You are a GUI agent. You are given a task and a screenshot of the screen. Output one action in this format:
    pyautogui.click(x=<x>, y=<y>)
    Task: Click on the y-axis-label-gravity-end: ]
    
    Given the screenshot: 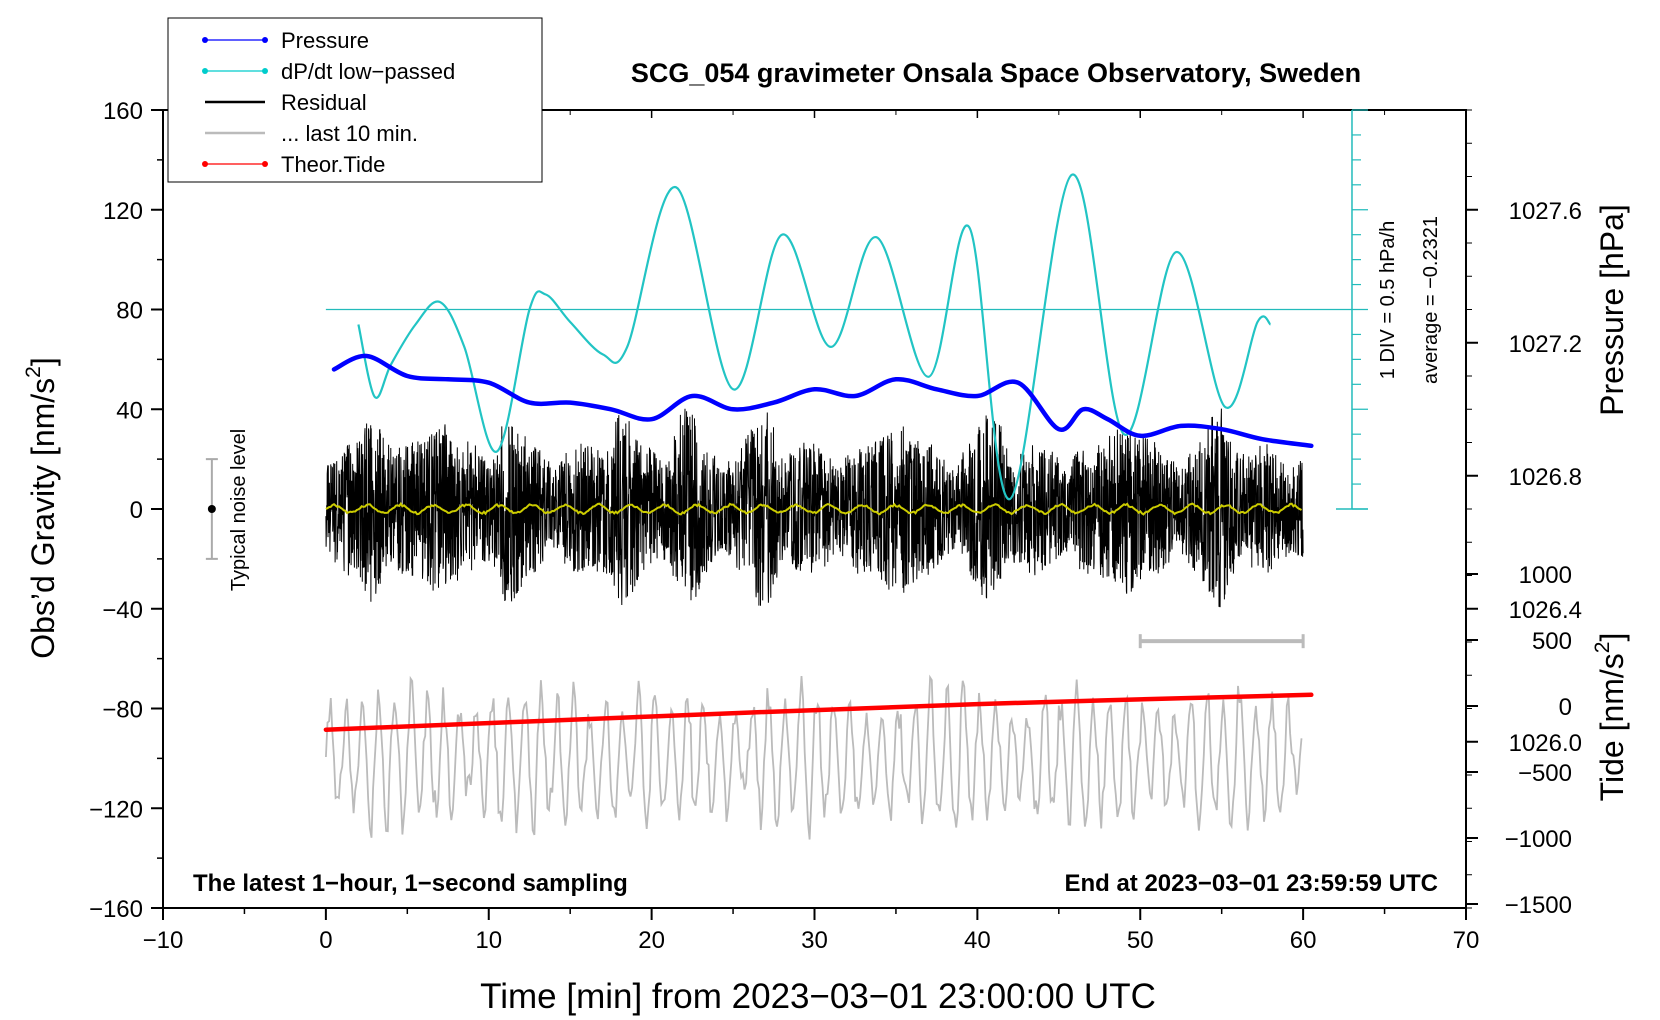 What is the action you would take?
    pyautogui.click(x=43, y=361)
    